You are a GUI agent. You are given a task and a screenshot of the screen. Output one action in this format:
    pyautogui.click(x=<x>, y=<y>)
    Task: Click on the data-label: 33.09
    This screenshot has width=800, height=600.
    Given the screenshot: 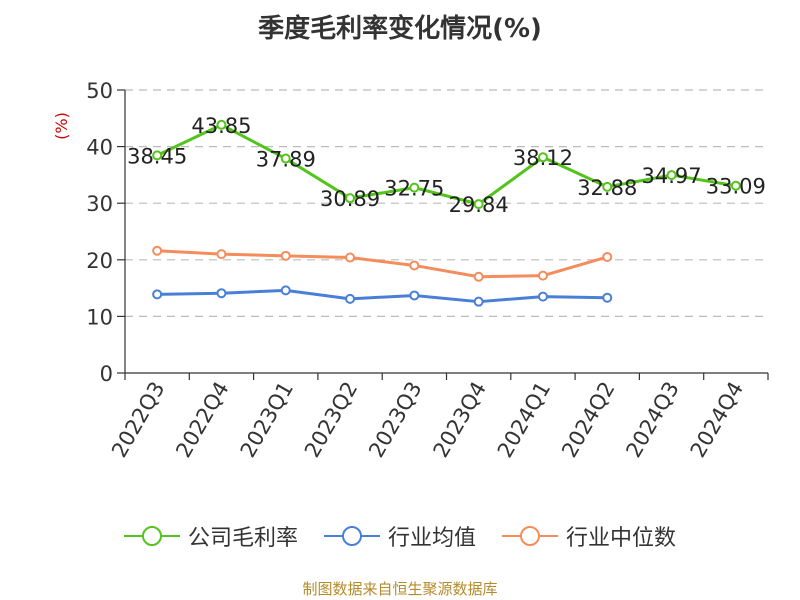 What is the action you would take?
    pyautogui.click(x=736, y=187)
    